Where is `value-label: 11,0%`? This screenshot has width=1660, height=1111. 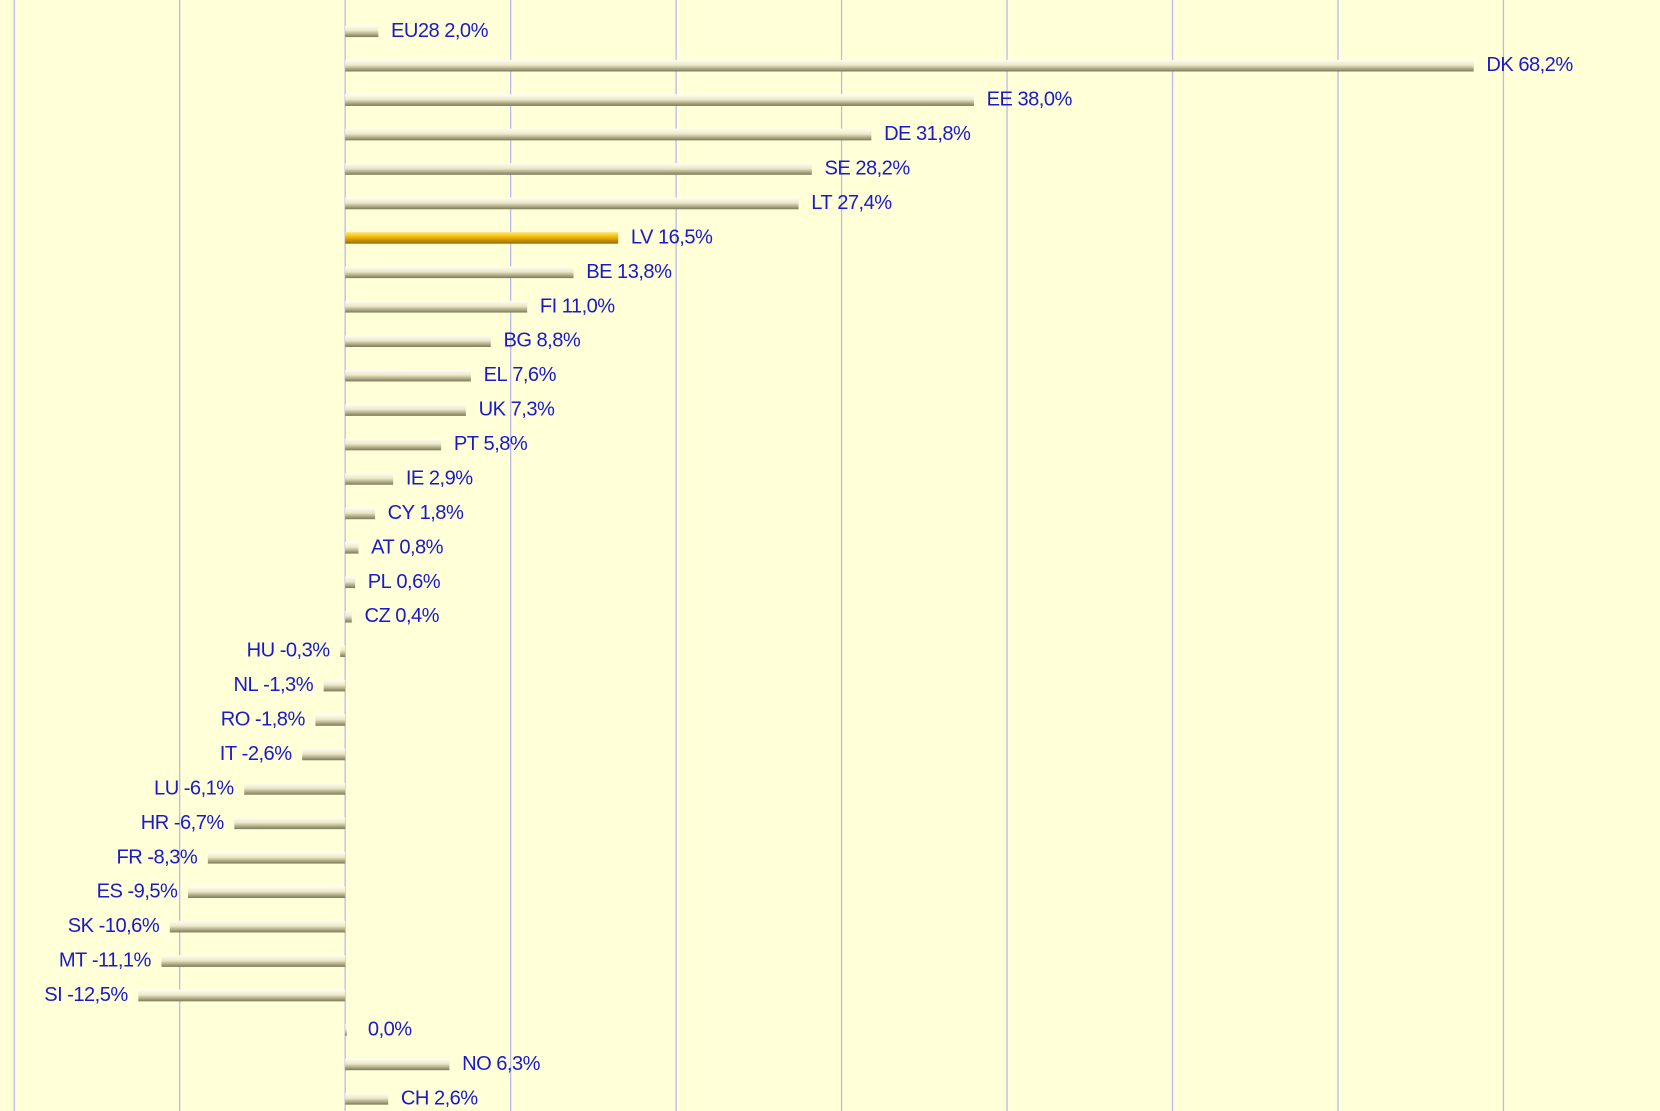 value-label: 11,0% is located at coordinates (589, 307).